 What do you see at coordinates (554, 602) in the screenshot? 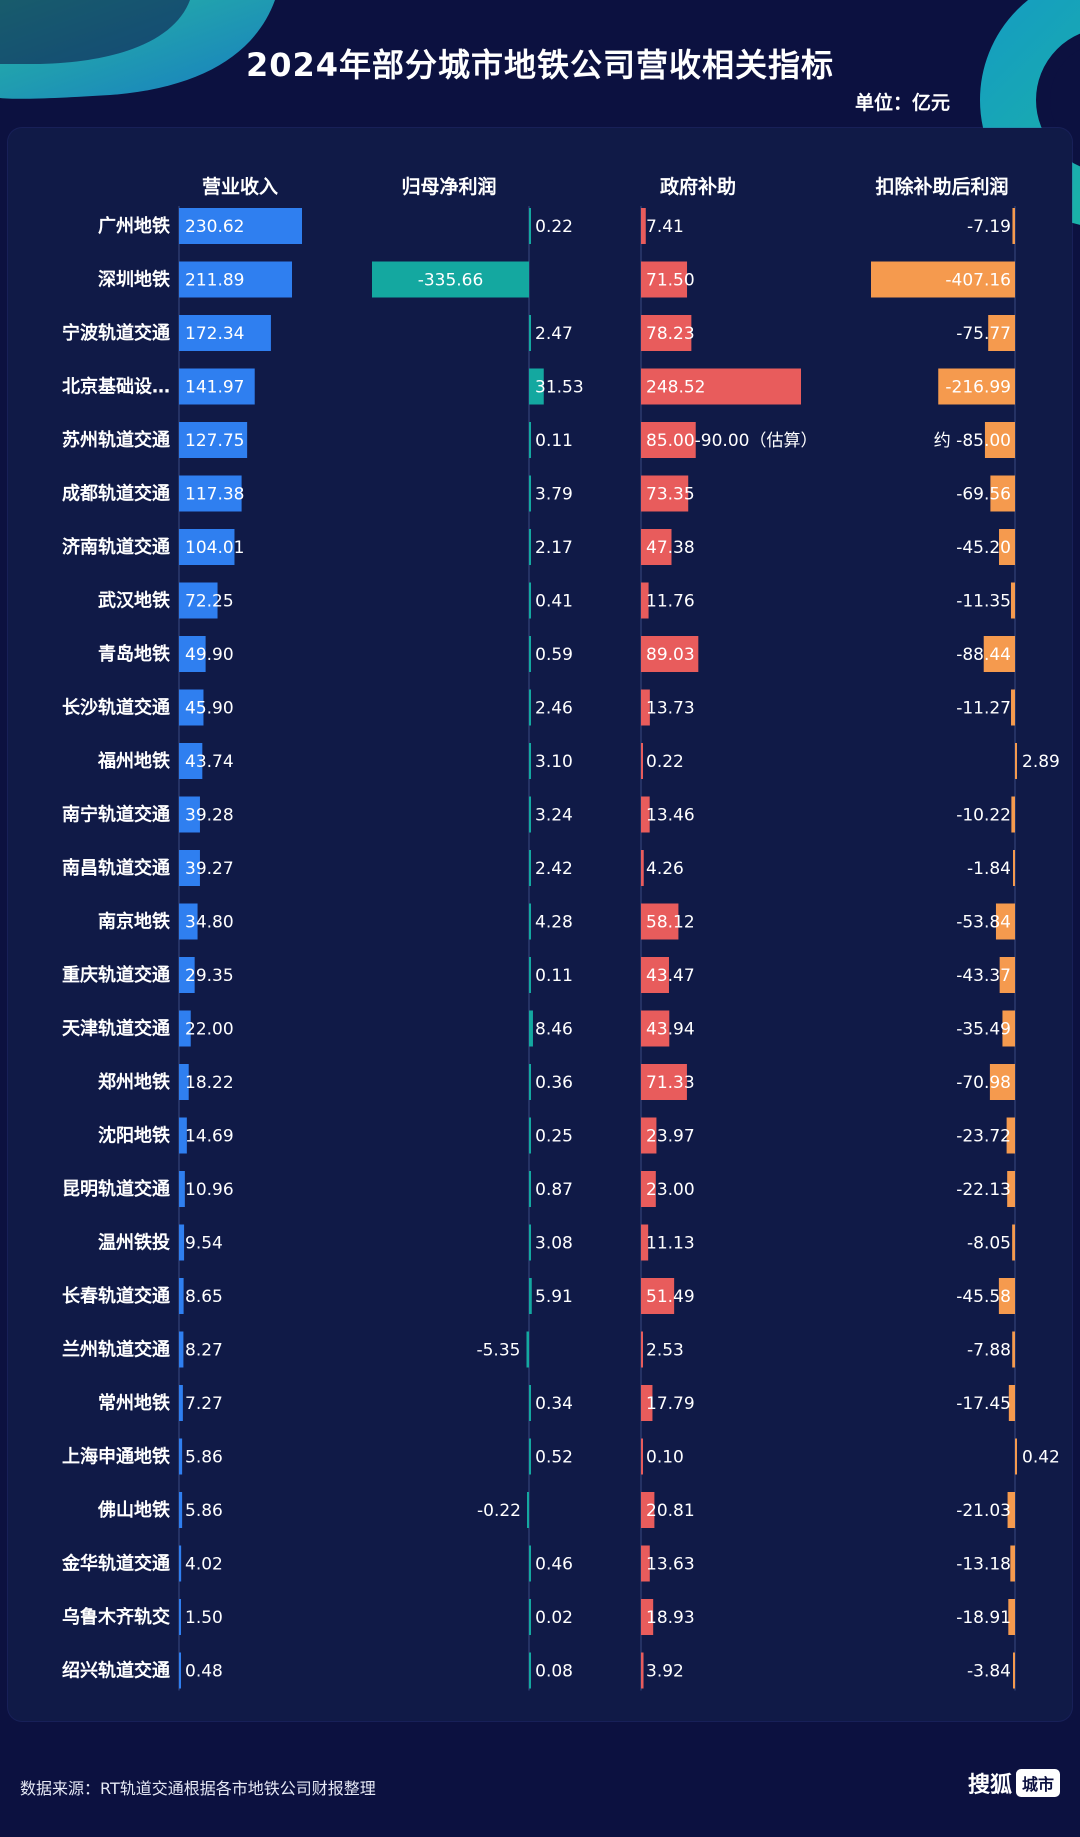
I see `net-profit-value-label: 0.41` at bounding box center [554, 602].